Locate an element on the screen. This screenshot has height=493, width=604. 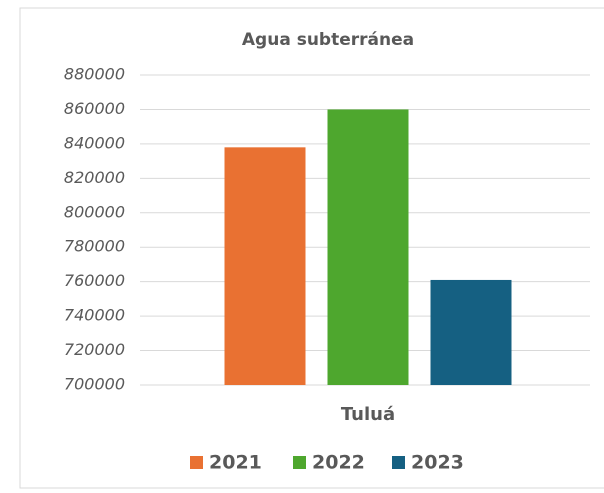
legend-label: 2023 is located at coordinates (437, 463).